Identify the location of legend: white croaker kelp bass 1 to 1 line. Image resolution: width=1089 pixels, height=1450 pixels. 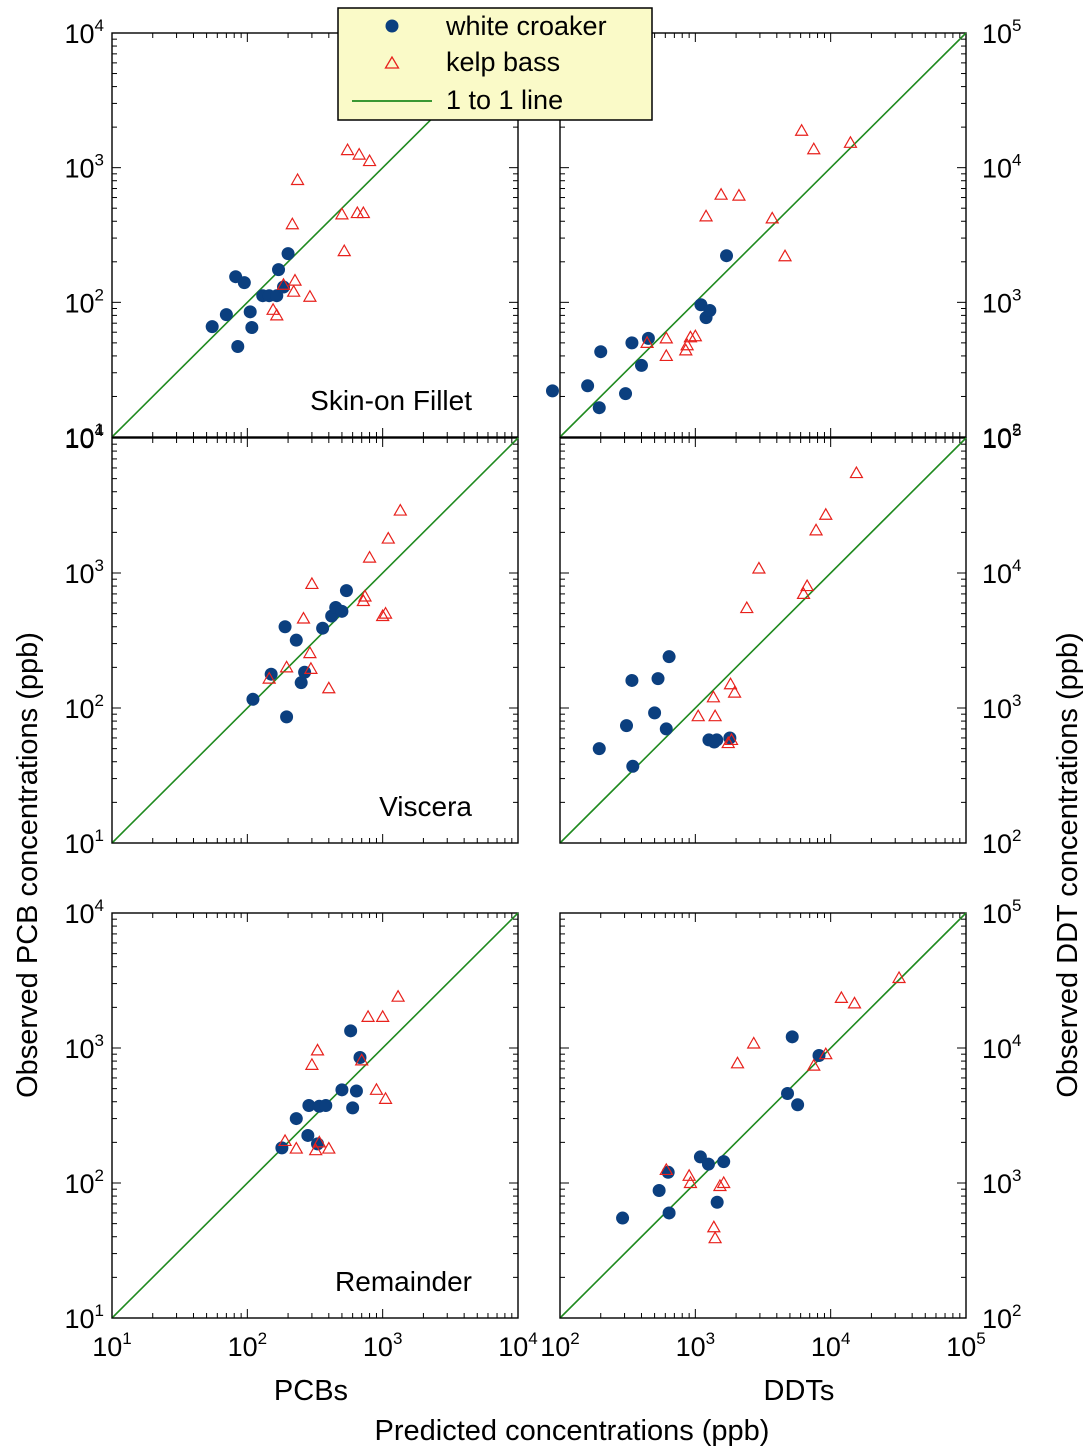
(495, 64).